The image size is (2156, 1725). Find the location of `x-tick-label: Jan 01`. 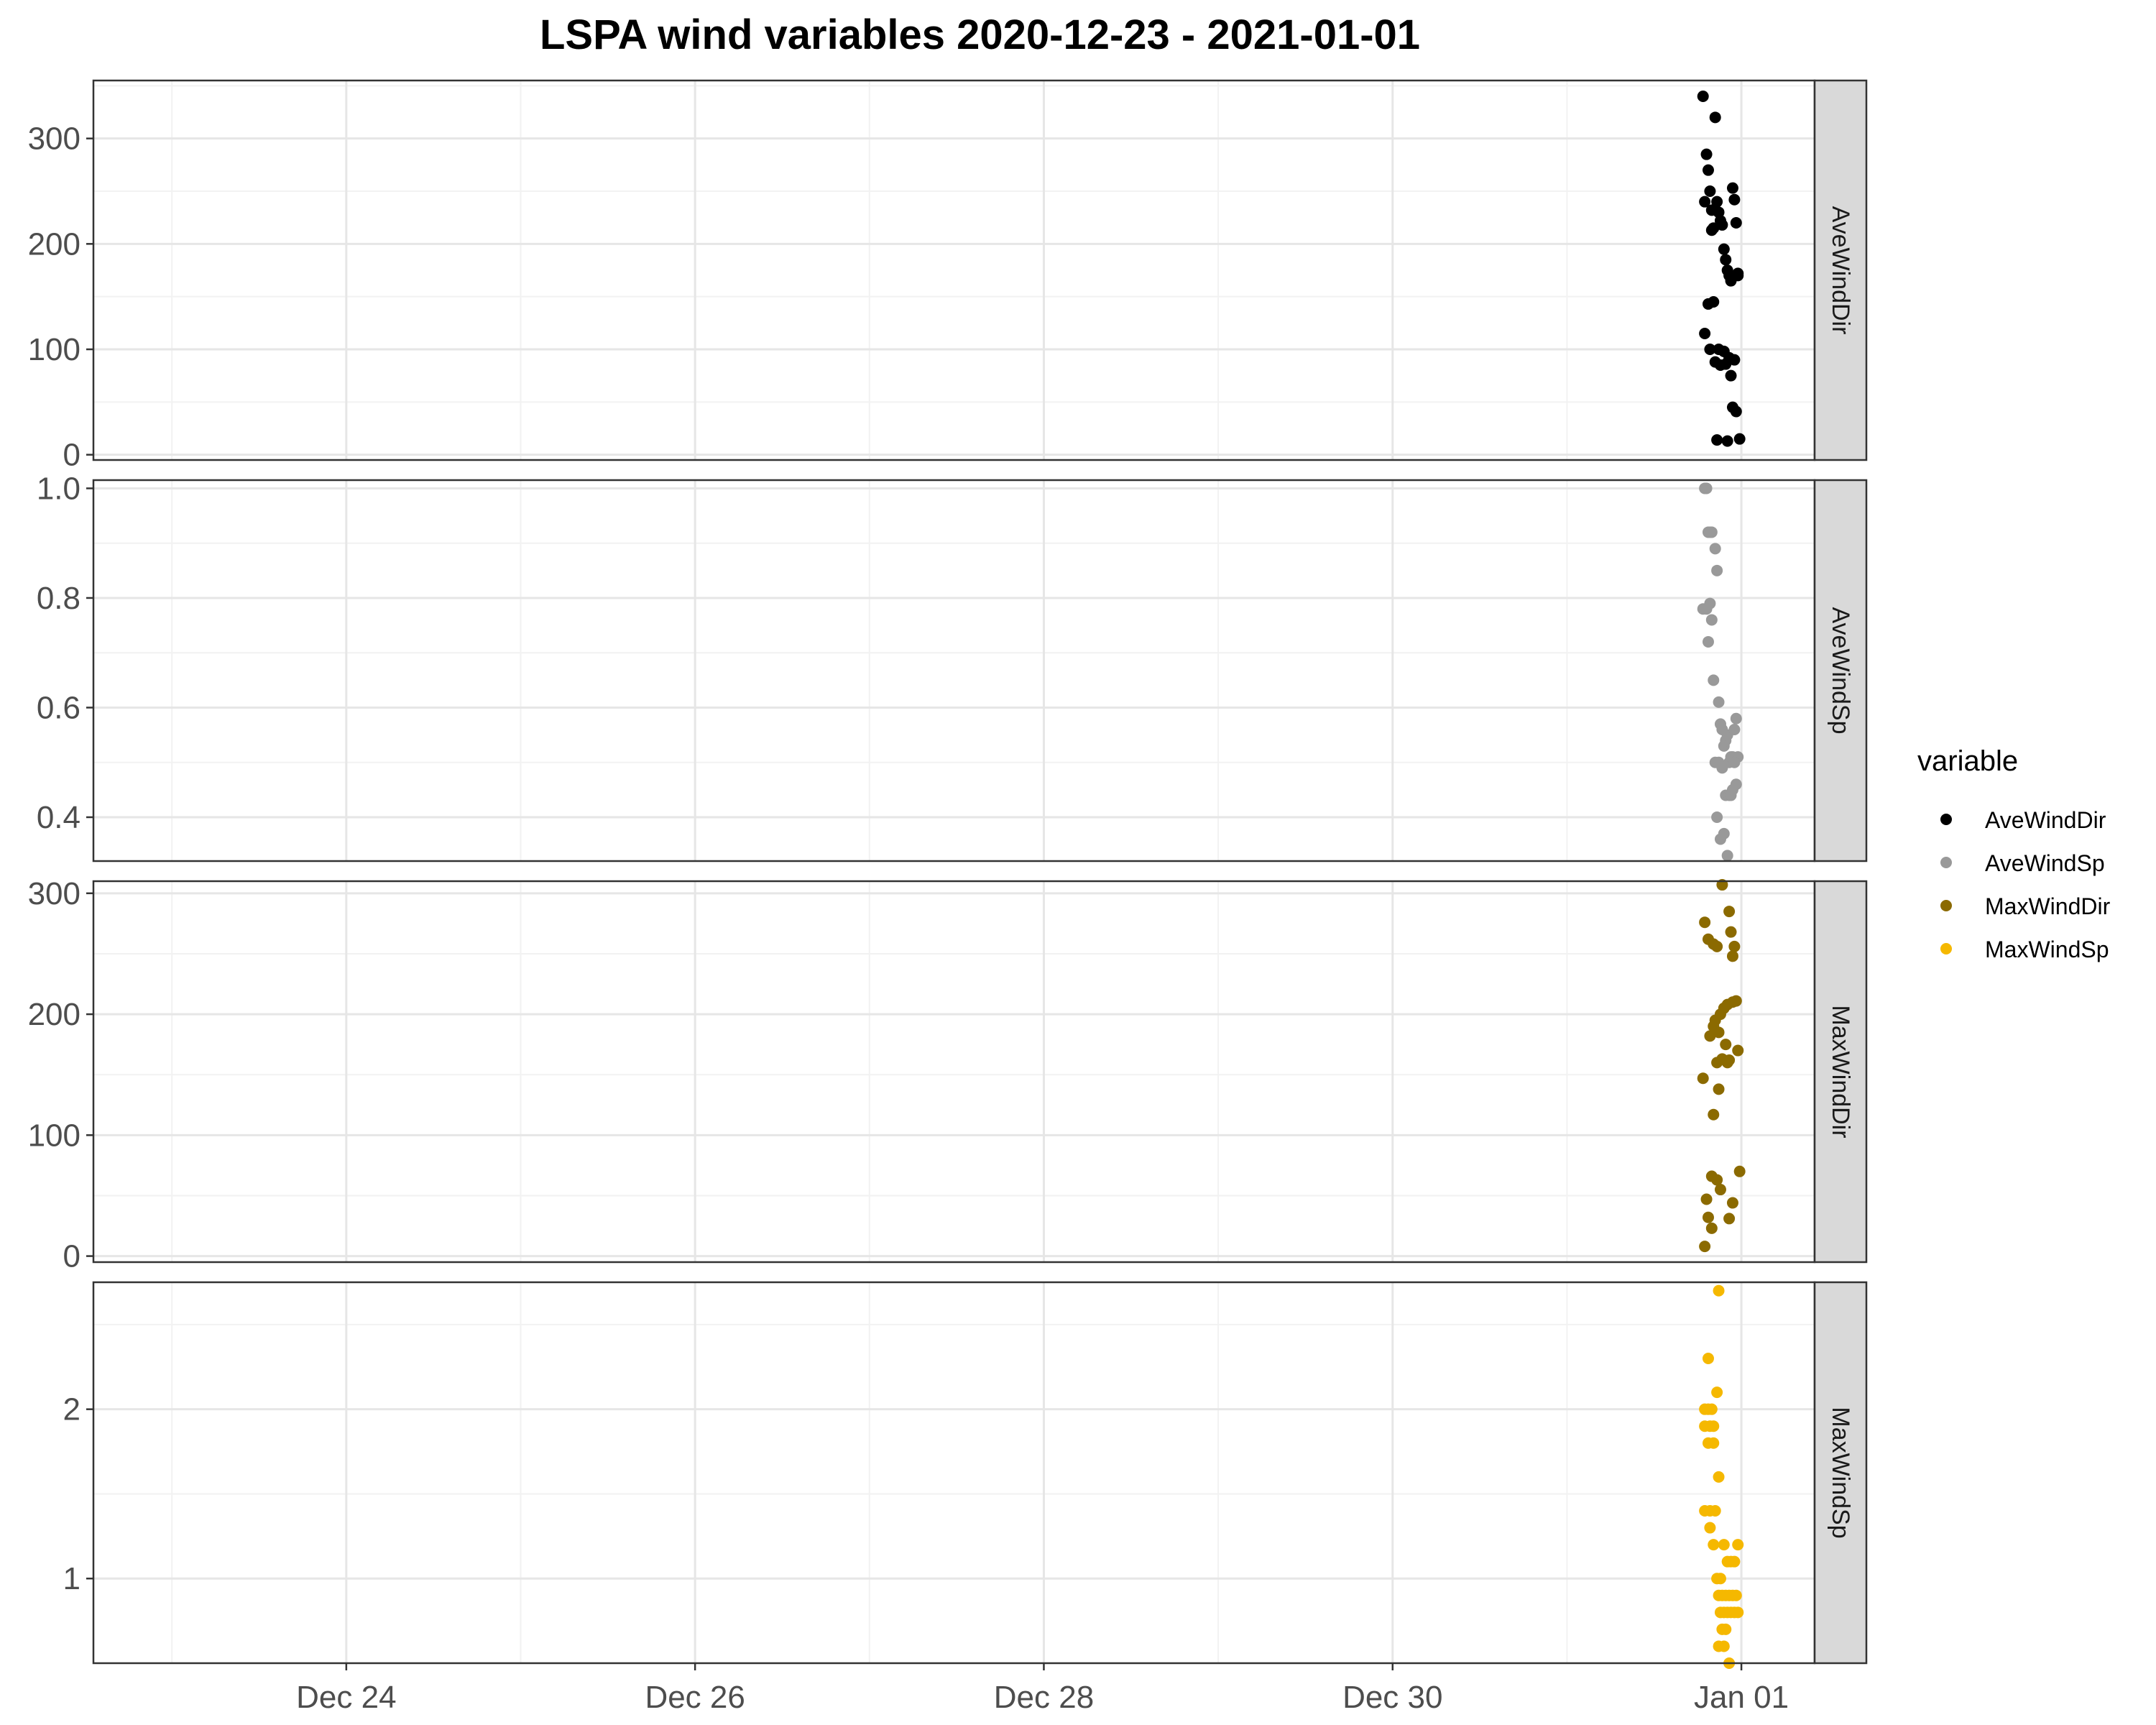

x-tick-label: Jan 01 is located at coordinates (1741, 1697).